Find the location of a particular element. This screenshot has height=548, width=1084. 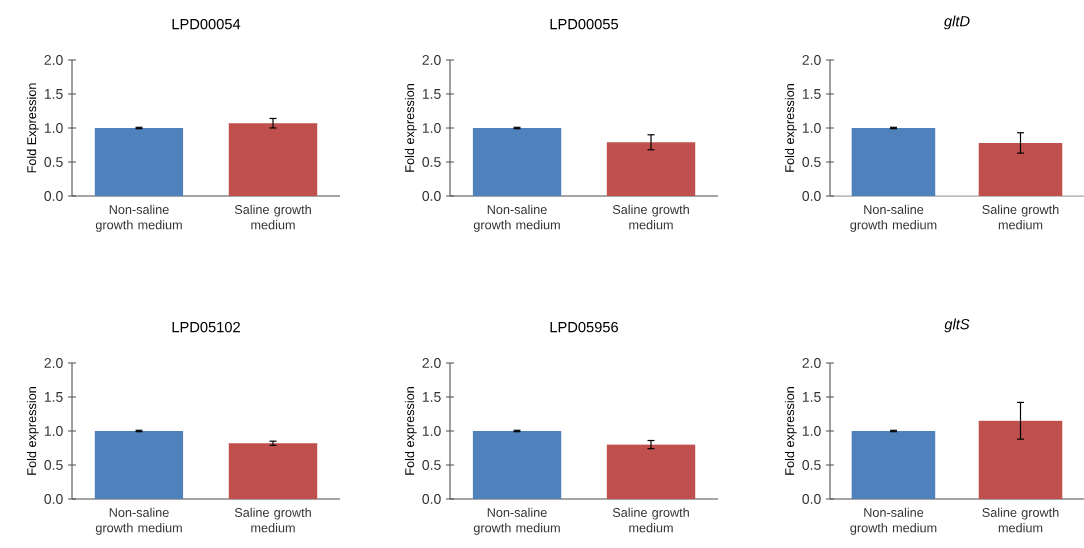

chart-title: LPD00054 is located at coordinates (206, 24).